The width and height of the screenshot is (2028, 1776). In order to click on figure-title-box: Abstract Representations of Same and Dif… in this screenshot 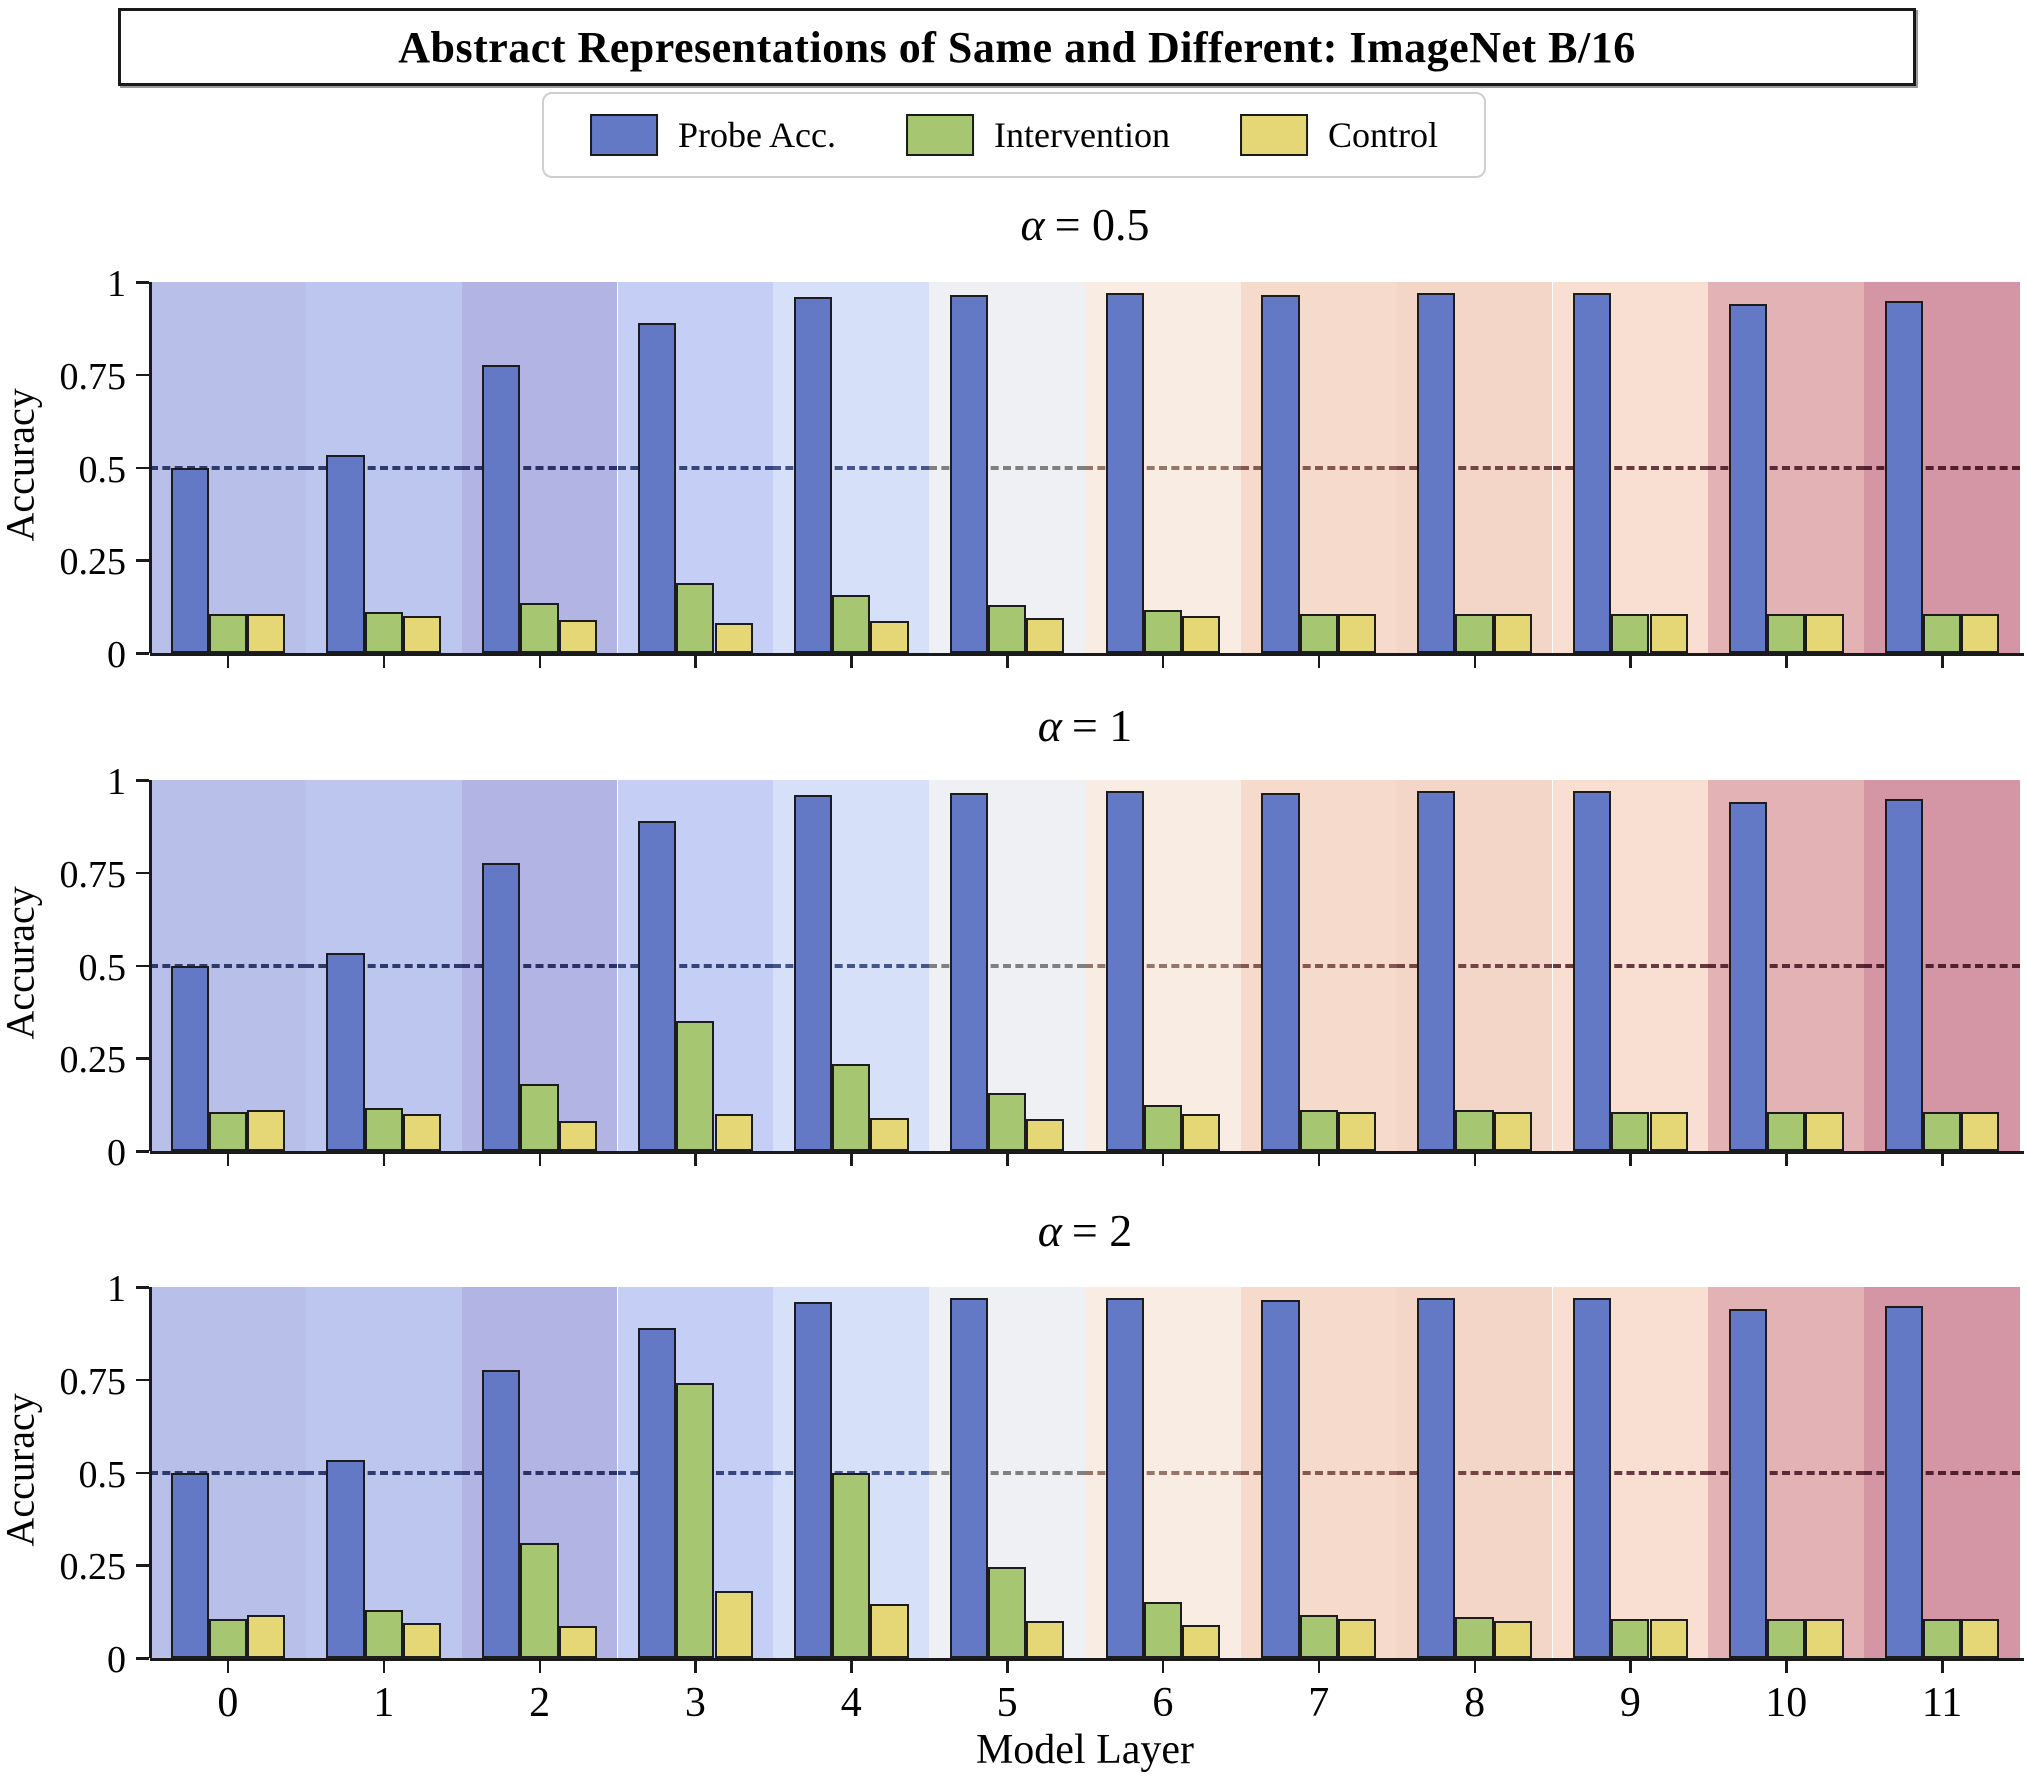, I will do `click(1017, 47)`.